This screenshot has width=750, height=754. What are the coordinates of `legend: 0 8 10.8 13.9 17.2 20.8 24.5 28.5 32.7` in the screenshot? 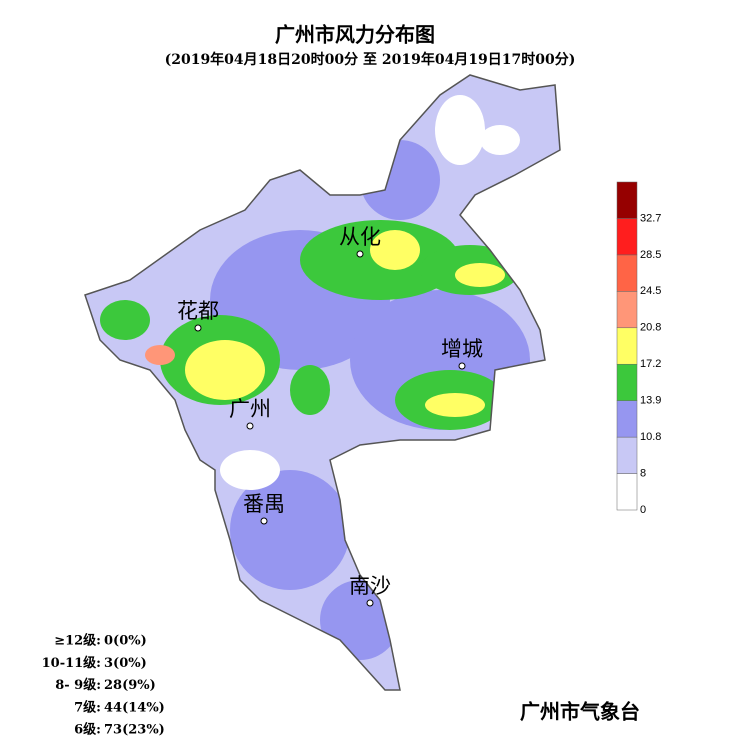 It's located at (638, 348).